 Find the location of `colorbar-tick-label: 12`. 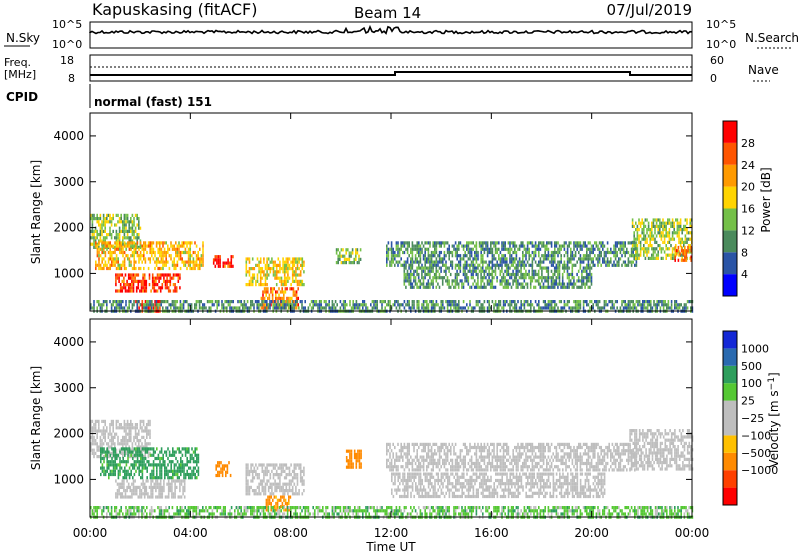

colorbar-tick-label: 12 is located at coordinates (748, 230).